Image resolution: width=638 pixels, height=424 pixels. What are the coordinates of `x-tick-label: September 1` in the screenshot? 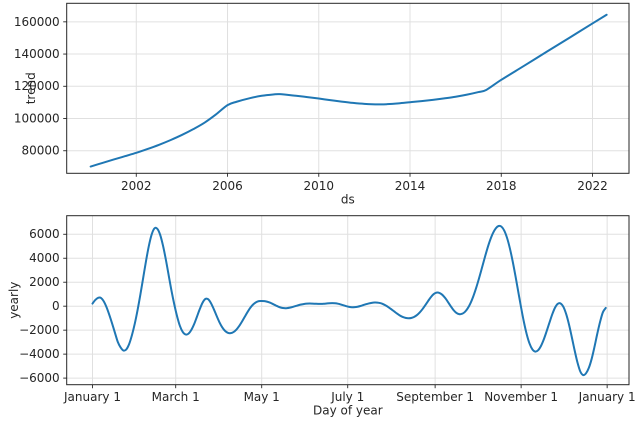 It's located at (435, 397).